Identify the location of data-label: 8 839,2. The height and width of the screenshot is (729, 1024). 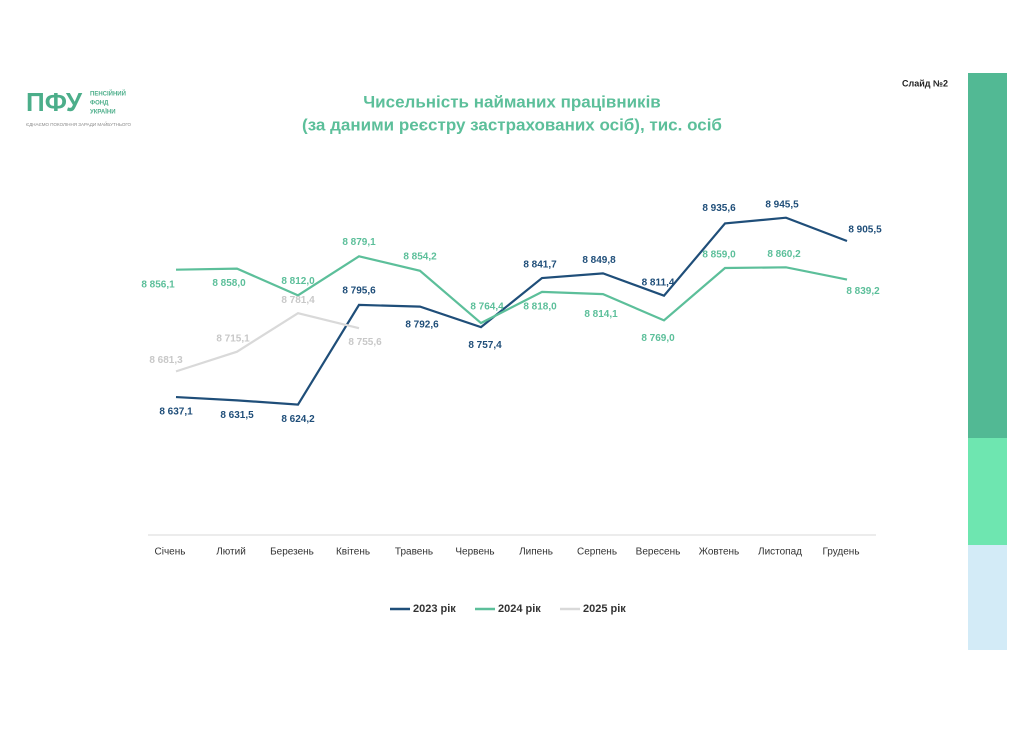
(863, 291).